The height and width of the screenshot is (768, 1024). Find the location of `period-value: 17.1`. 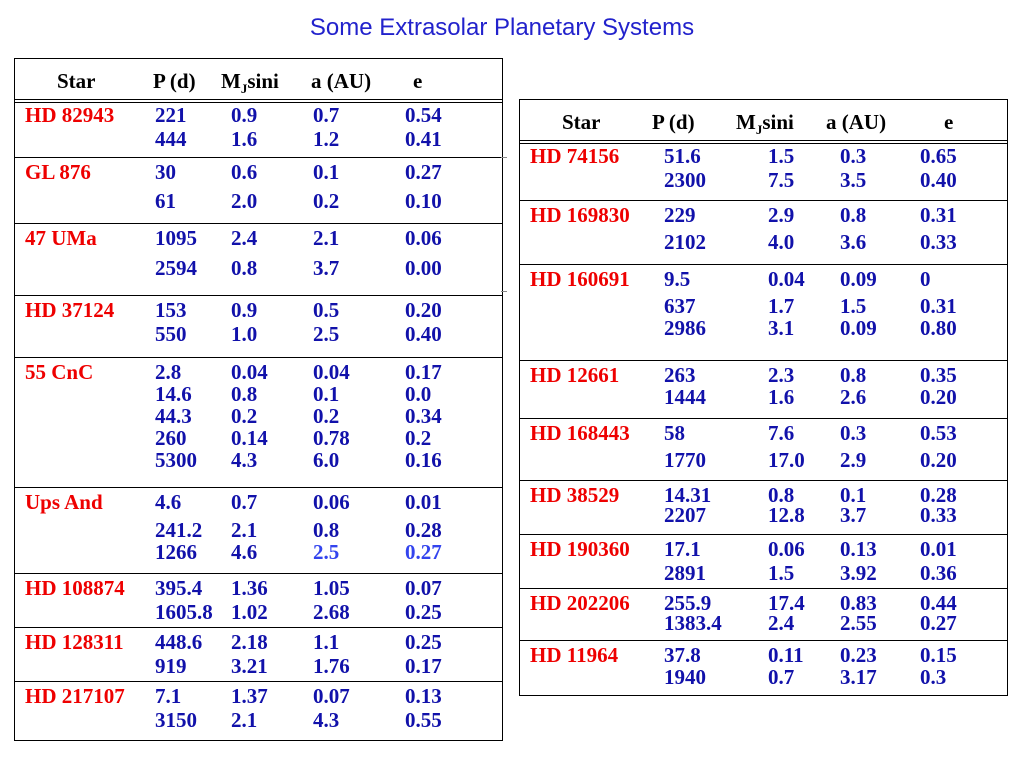

period-value: 17.1 is located at coordinates (682, 549).